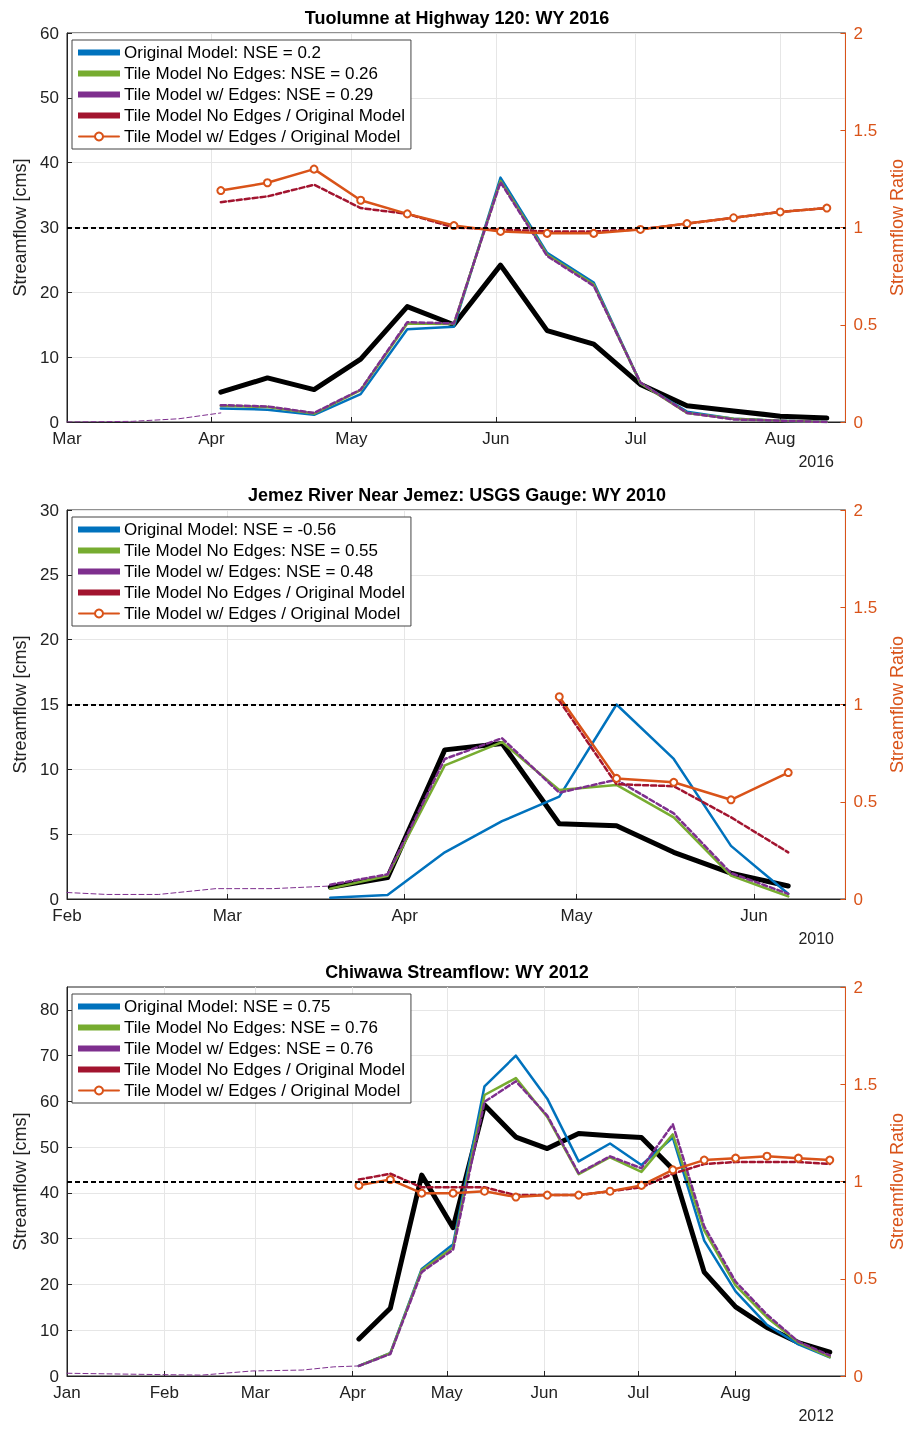  Describe the element at coordinates (251, 550) in the screenshot. I see `legend-label: Tile Model No Edges: NSE = 0.55` at that location.